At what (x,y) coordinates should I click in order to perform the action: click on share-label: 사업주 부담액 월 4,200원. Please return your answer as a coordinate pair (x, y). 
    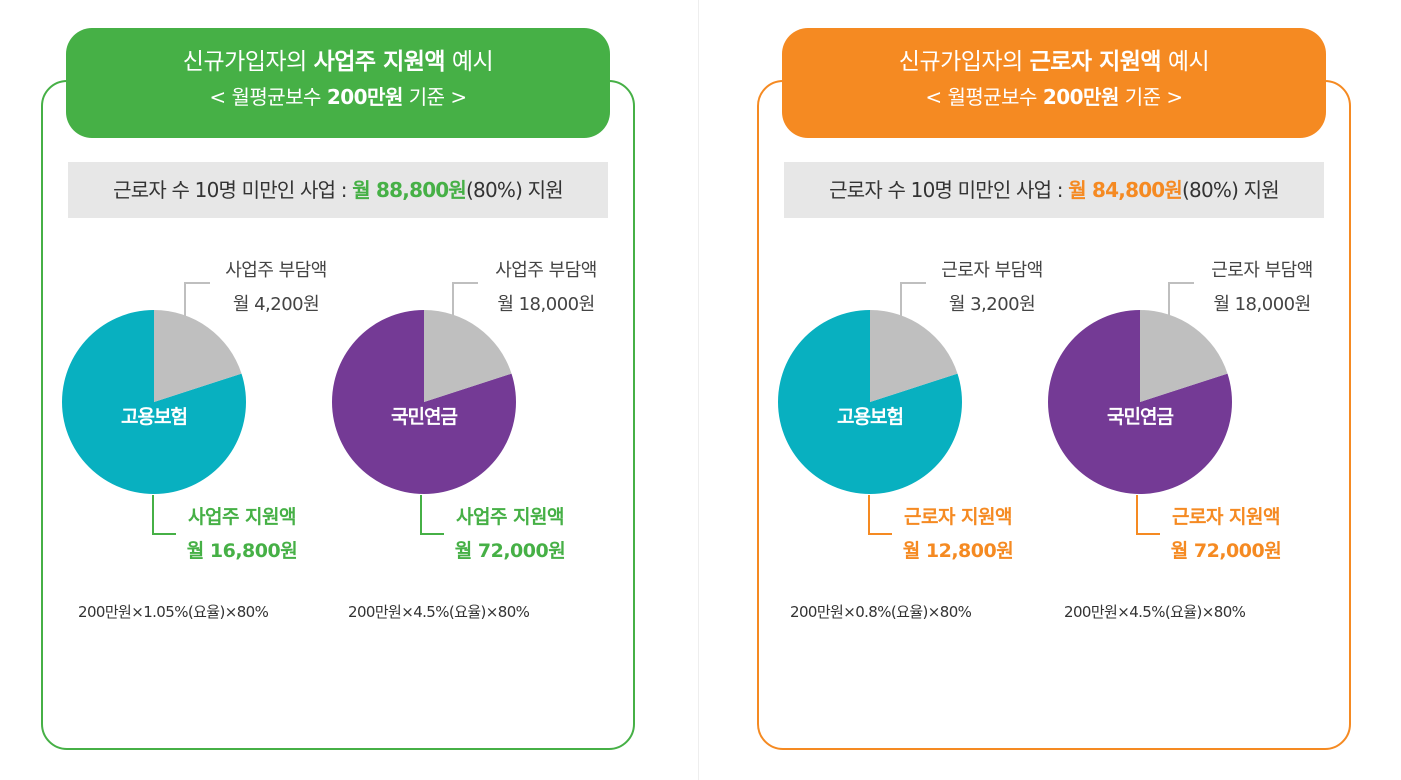
    Looking at the image, I should click on (276, 288).